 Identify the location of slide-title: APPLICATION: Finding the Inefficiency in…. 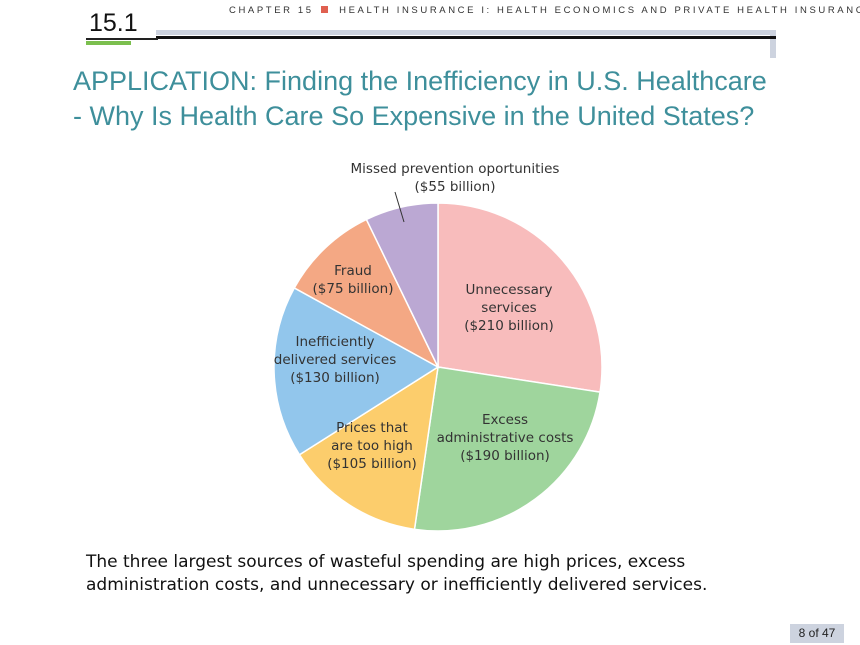
(420, 98).